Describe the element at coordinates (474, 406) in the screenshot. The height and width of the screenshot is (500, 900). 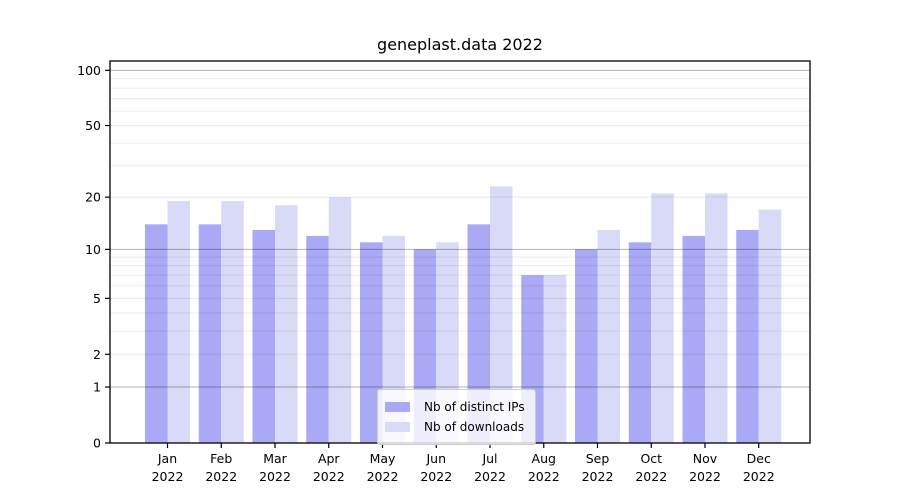
I see `legend-label-distinct-ips: Nb of distinct IPs` at that location.